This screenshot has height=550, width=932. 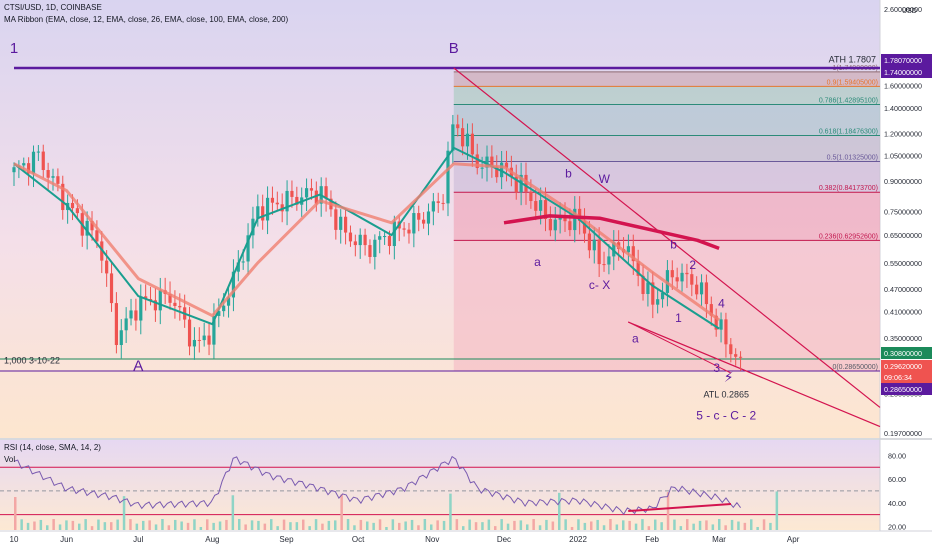 What do you see at coordinates (726, 395) in the screenshot?
I see `wave-label: ATL 0.2865` at bounding box center [726, 395].